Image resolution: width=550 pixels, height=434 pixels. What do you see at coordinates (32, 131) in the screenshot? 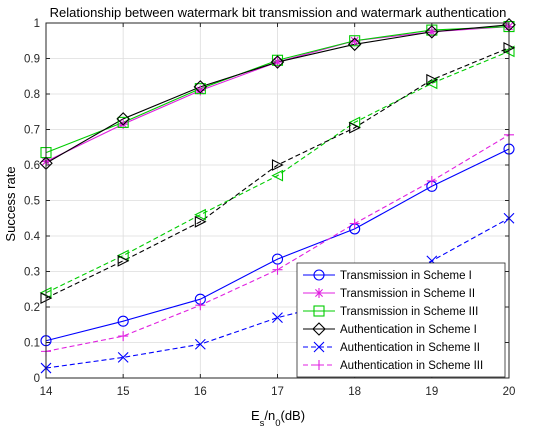
I see `y-tick-label: 0.7` at bounding box center [32, 131].